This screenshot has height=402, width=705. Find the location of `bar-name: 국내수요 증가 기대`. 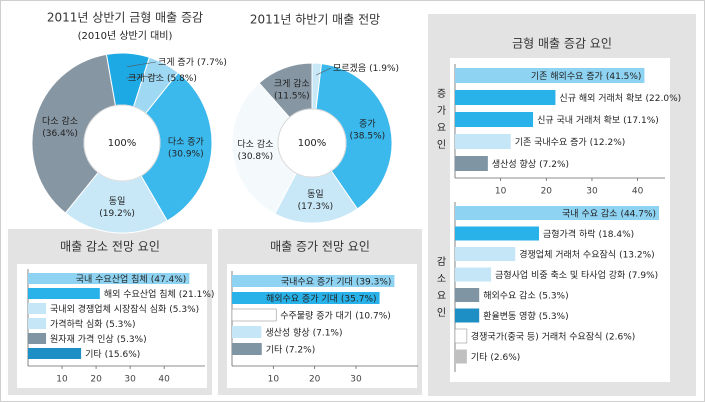

bar-name: 국내수요 증가 기대 is located at coordinates (317, 281).